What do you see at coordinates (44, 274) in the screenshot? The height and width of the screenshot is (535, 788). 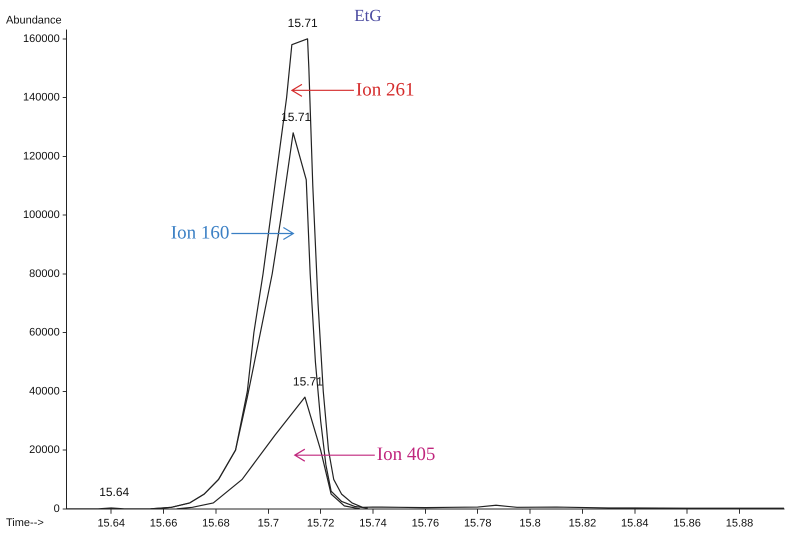 I see `y-tick-label: 80000` at bounding box center [44, 274].